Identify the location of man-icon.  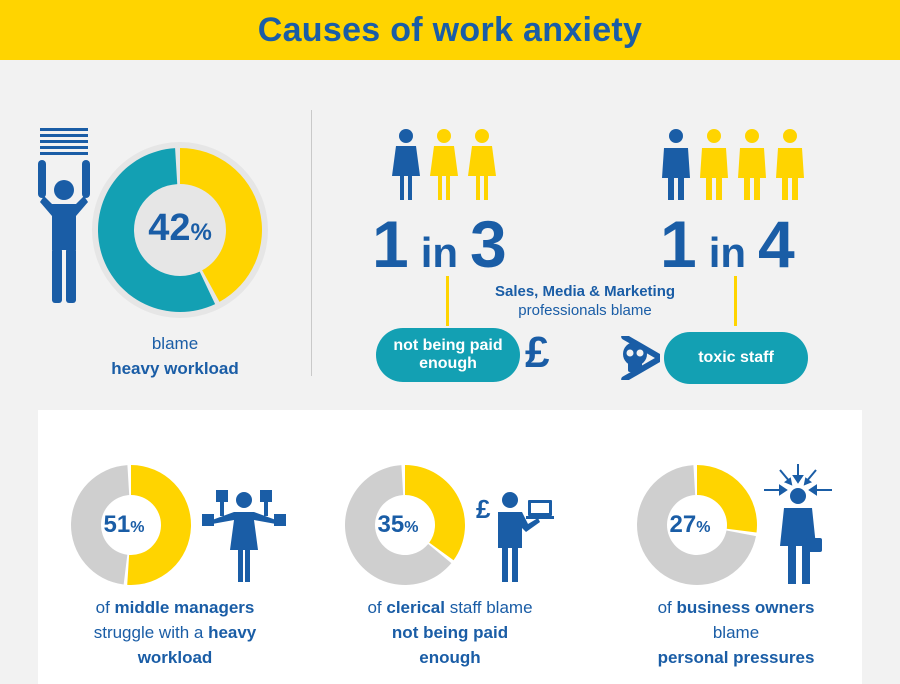
(733, 164).